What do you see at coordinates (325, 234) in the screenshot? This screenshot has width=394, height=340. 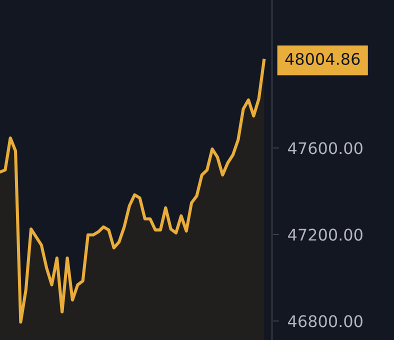 I see `y-tick-label: 47200.00` at bounding box center [325, 234].